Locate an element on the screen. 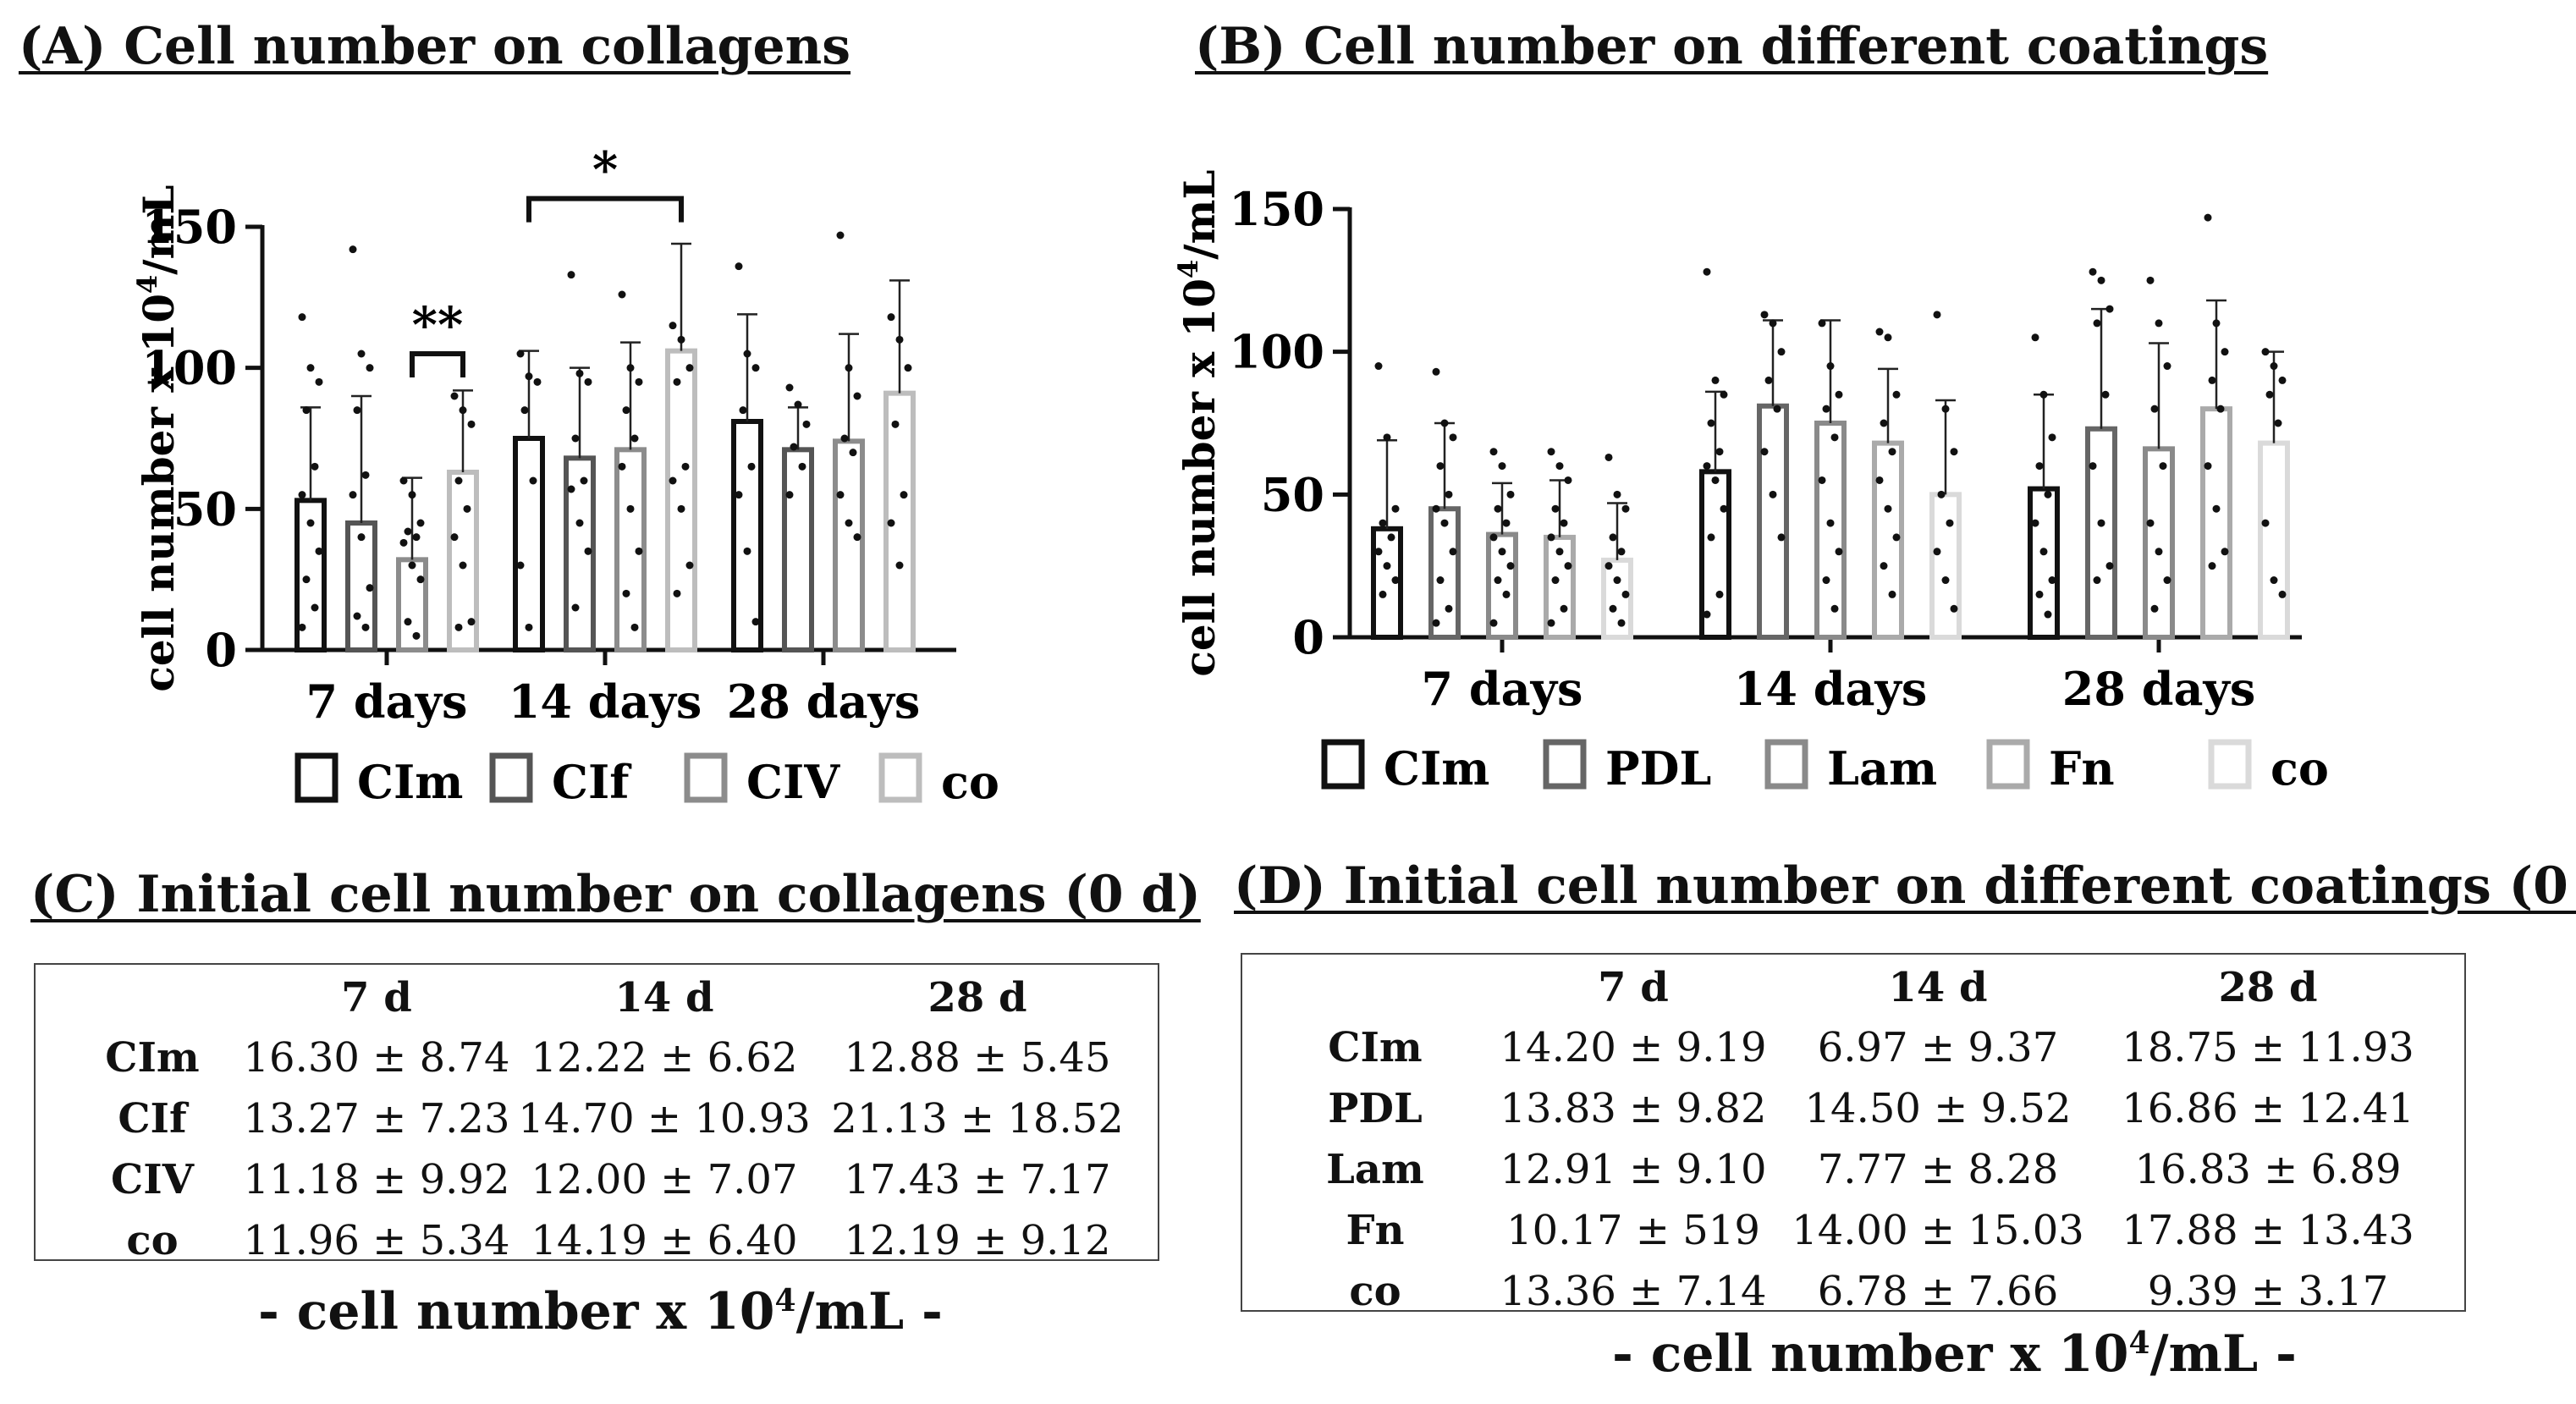 This screenshot has height=1404, width=2576. significance-bracket is located at coordinates (605, 209).